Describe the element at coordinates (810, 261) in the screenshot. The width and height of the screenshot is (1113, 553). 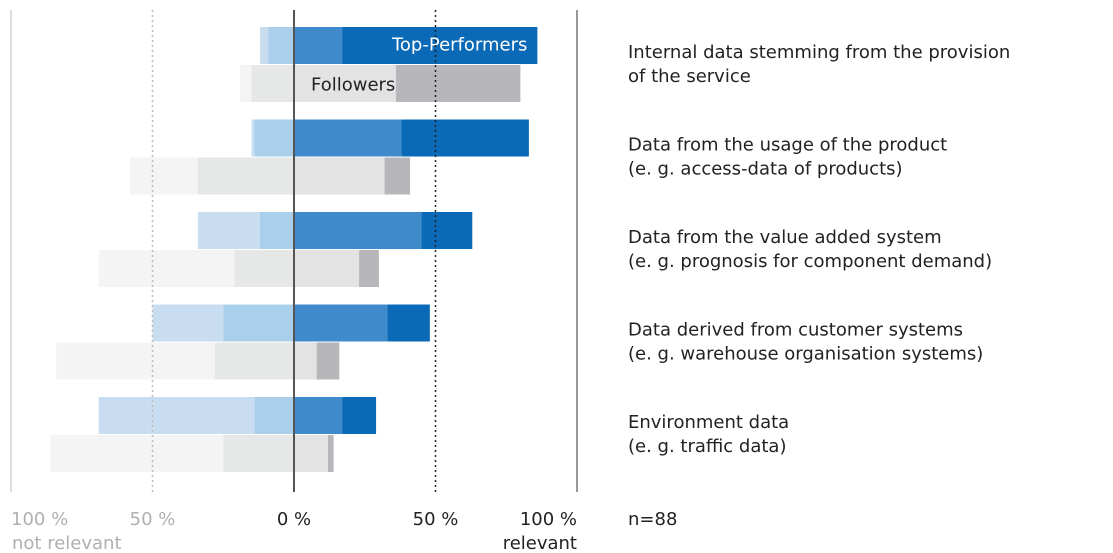
I see `category-line: (e. g. prognosis for component demand)` at that location.